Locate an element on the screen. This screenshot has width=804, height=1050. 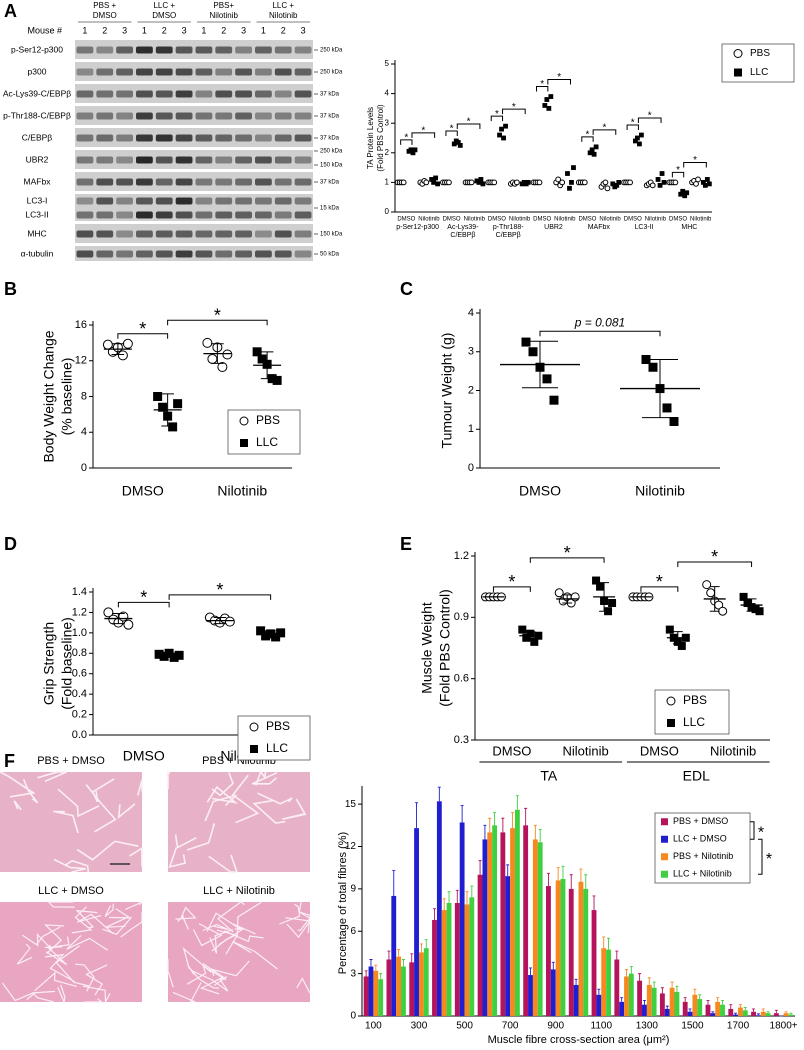
group-label: MAFbx is located at coordinates (598, 227).